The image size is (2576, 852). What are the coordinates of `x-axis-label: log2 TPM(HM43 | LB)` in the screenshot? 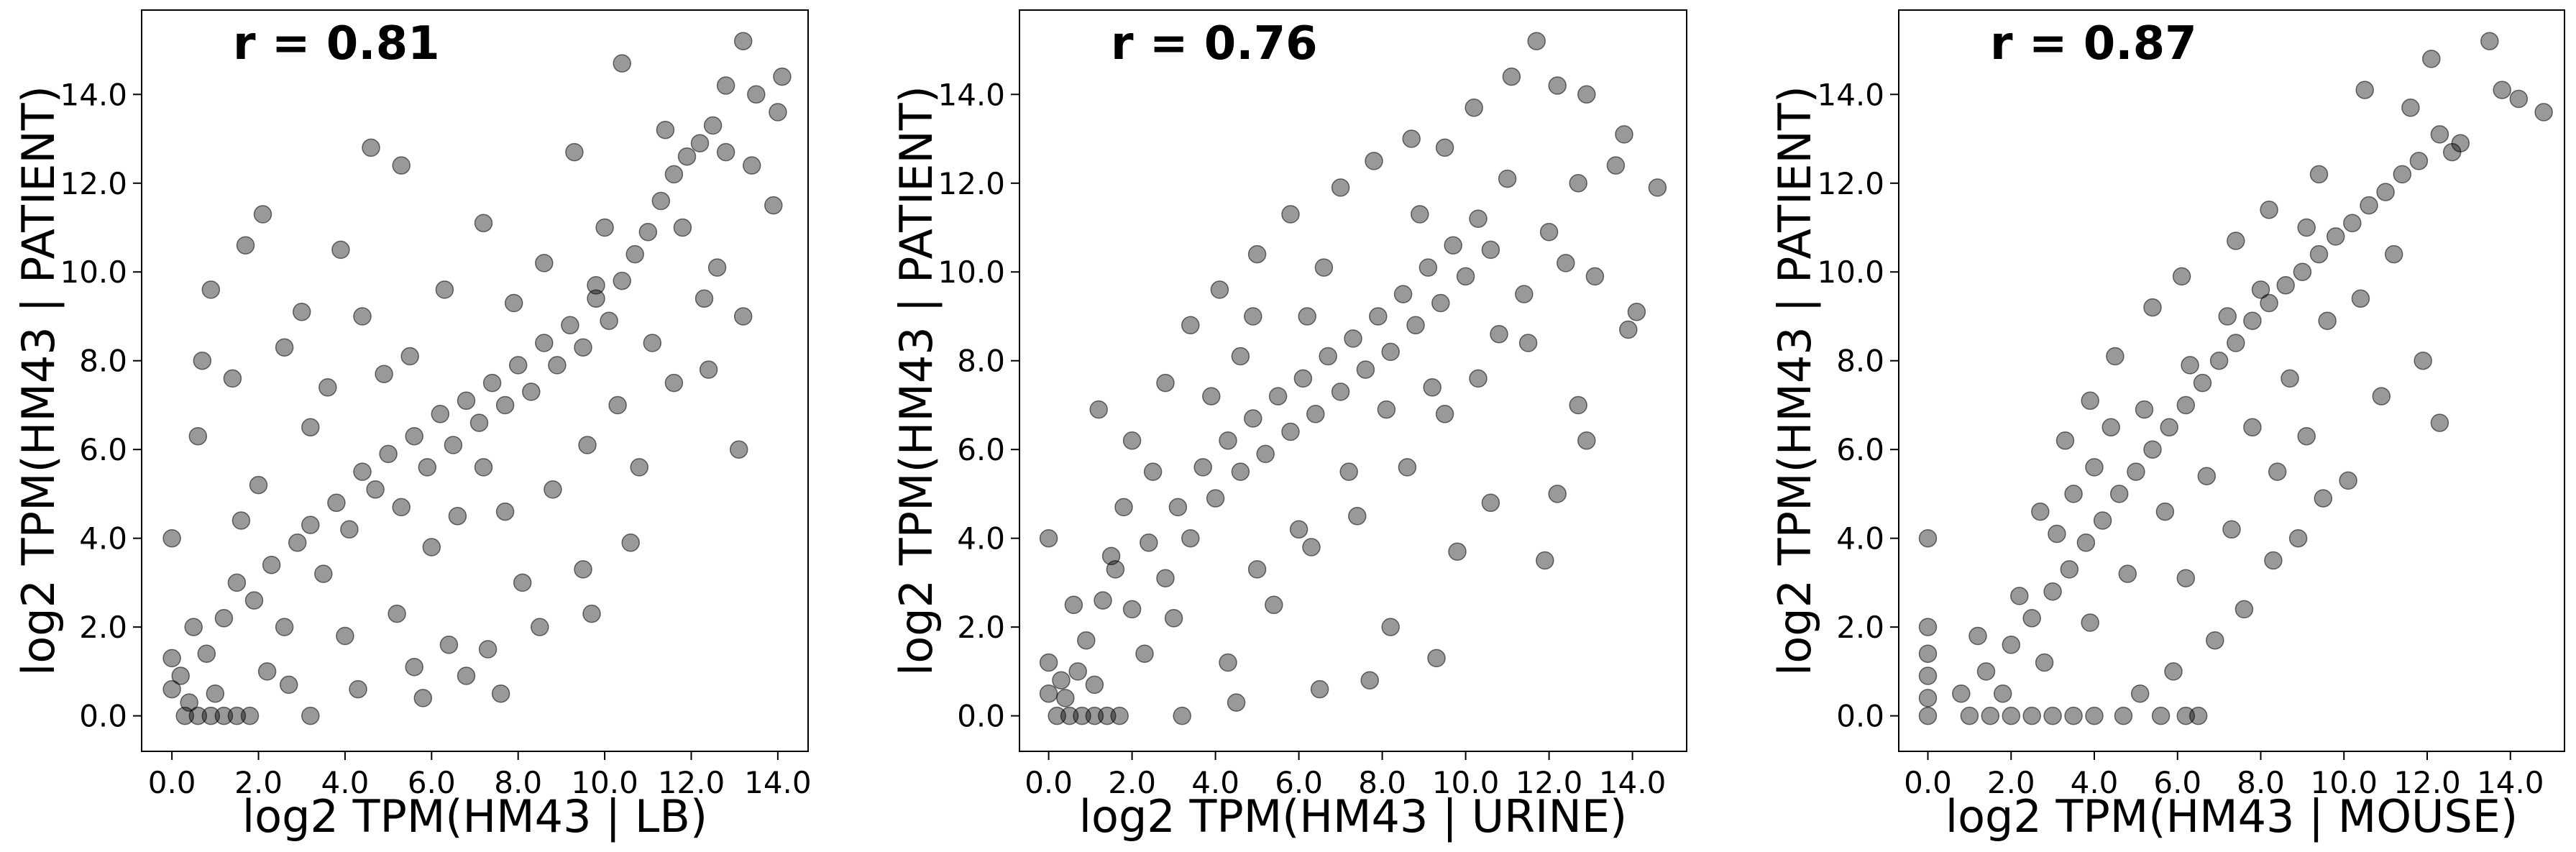 It's located at (474, 816).